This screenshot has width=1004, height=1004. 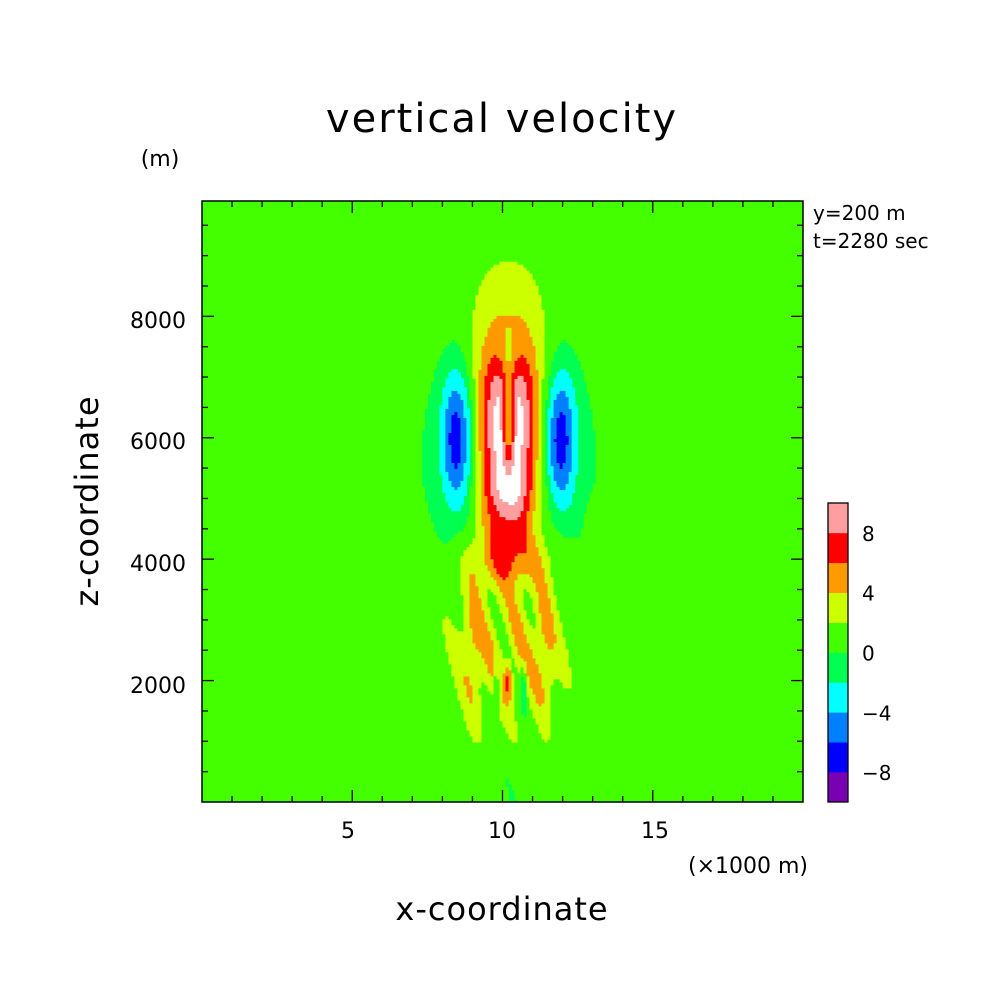 I want to click on x-unit-label: (×1000 m), so click(x=748, y=866).